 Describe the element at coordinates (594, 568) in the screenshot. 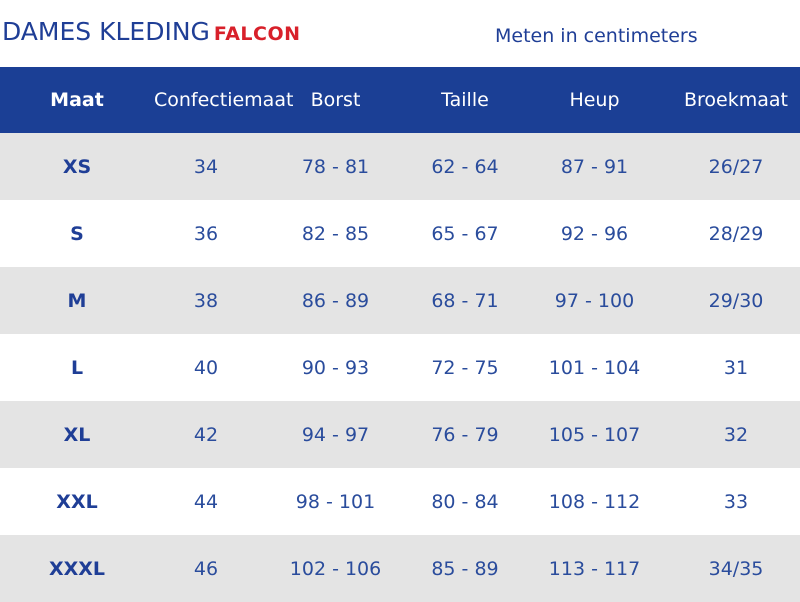

I see `cell-heup: 113 - 117` at that location.